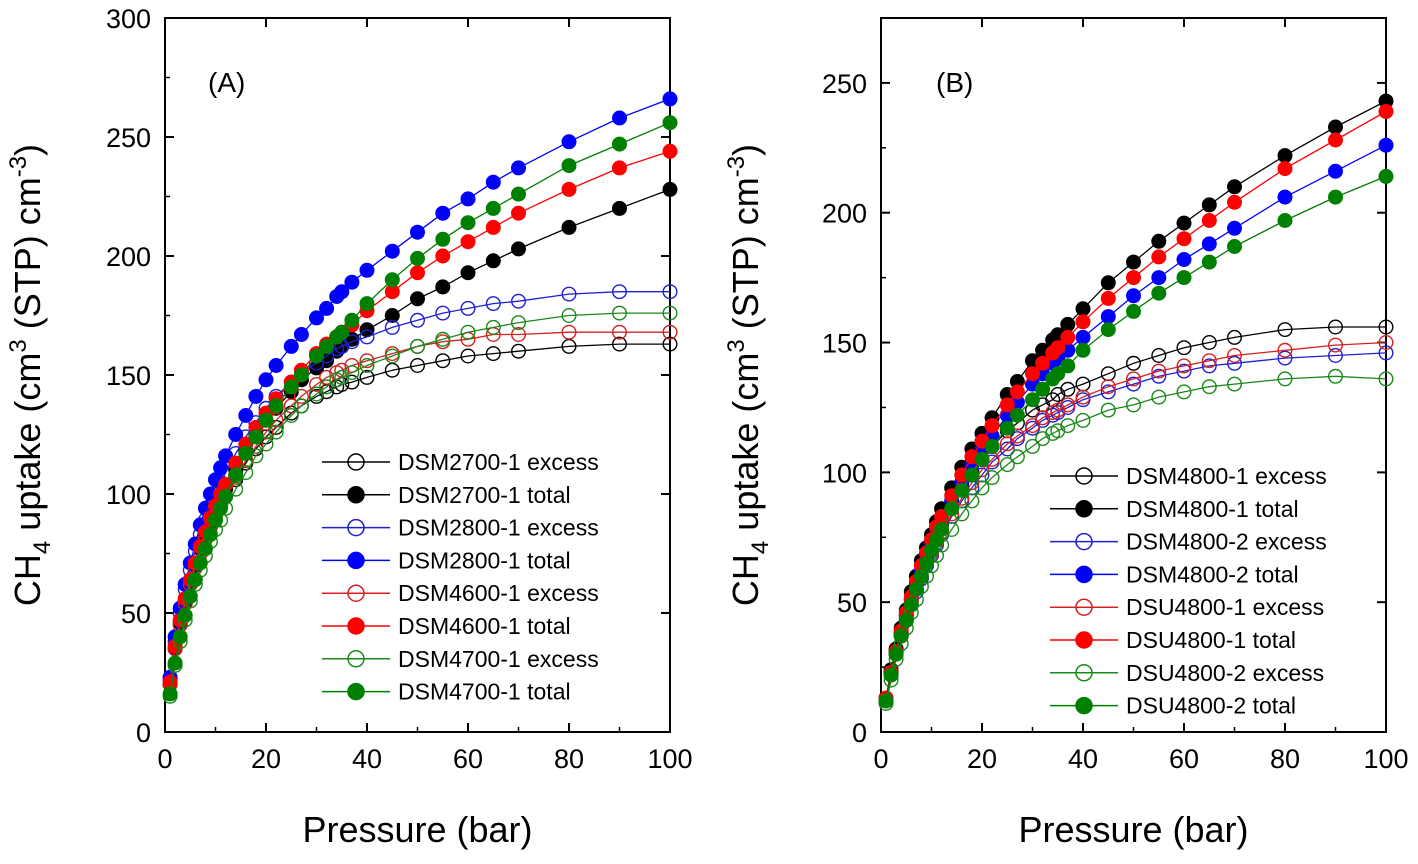 This screenshot has height=864, width=1418. Describe the element at coordinates (18, 166) in the screenshot. I see `y-axis-title-sup2: -3` at that location.